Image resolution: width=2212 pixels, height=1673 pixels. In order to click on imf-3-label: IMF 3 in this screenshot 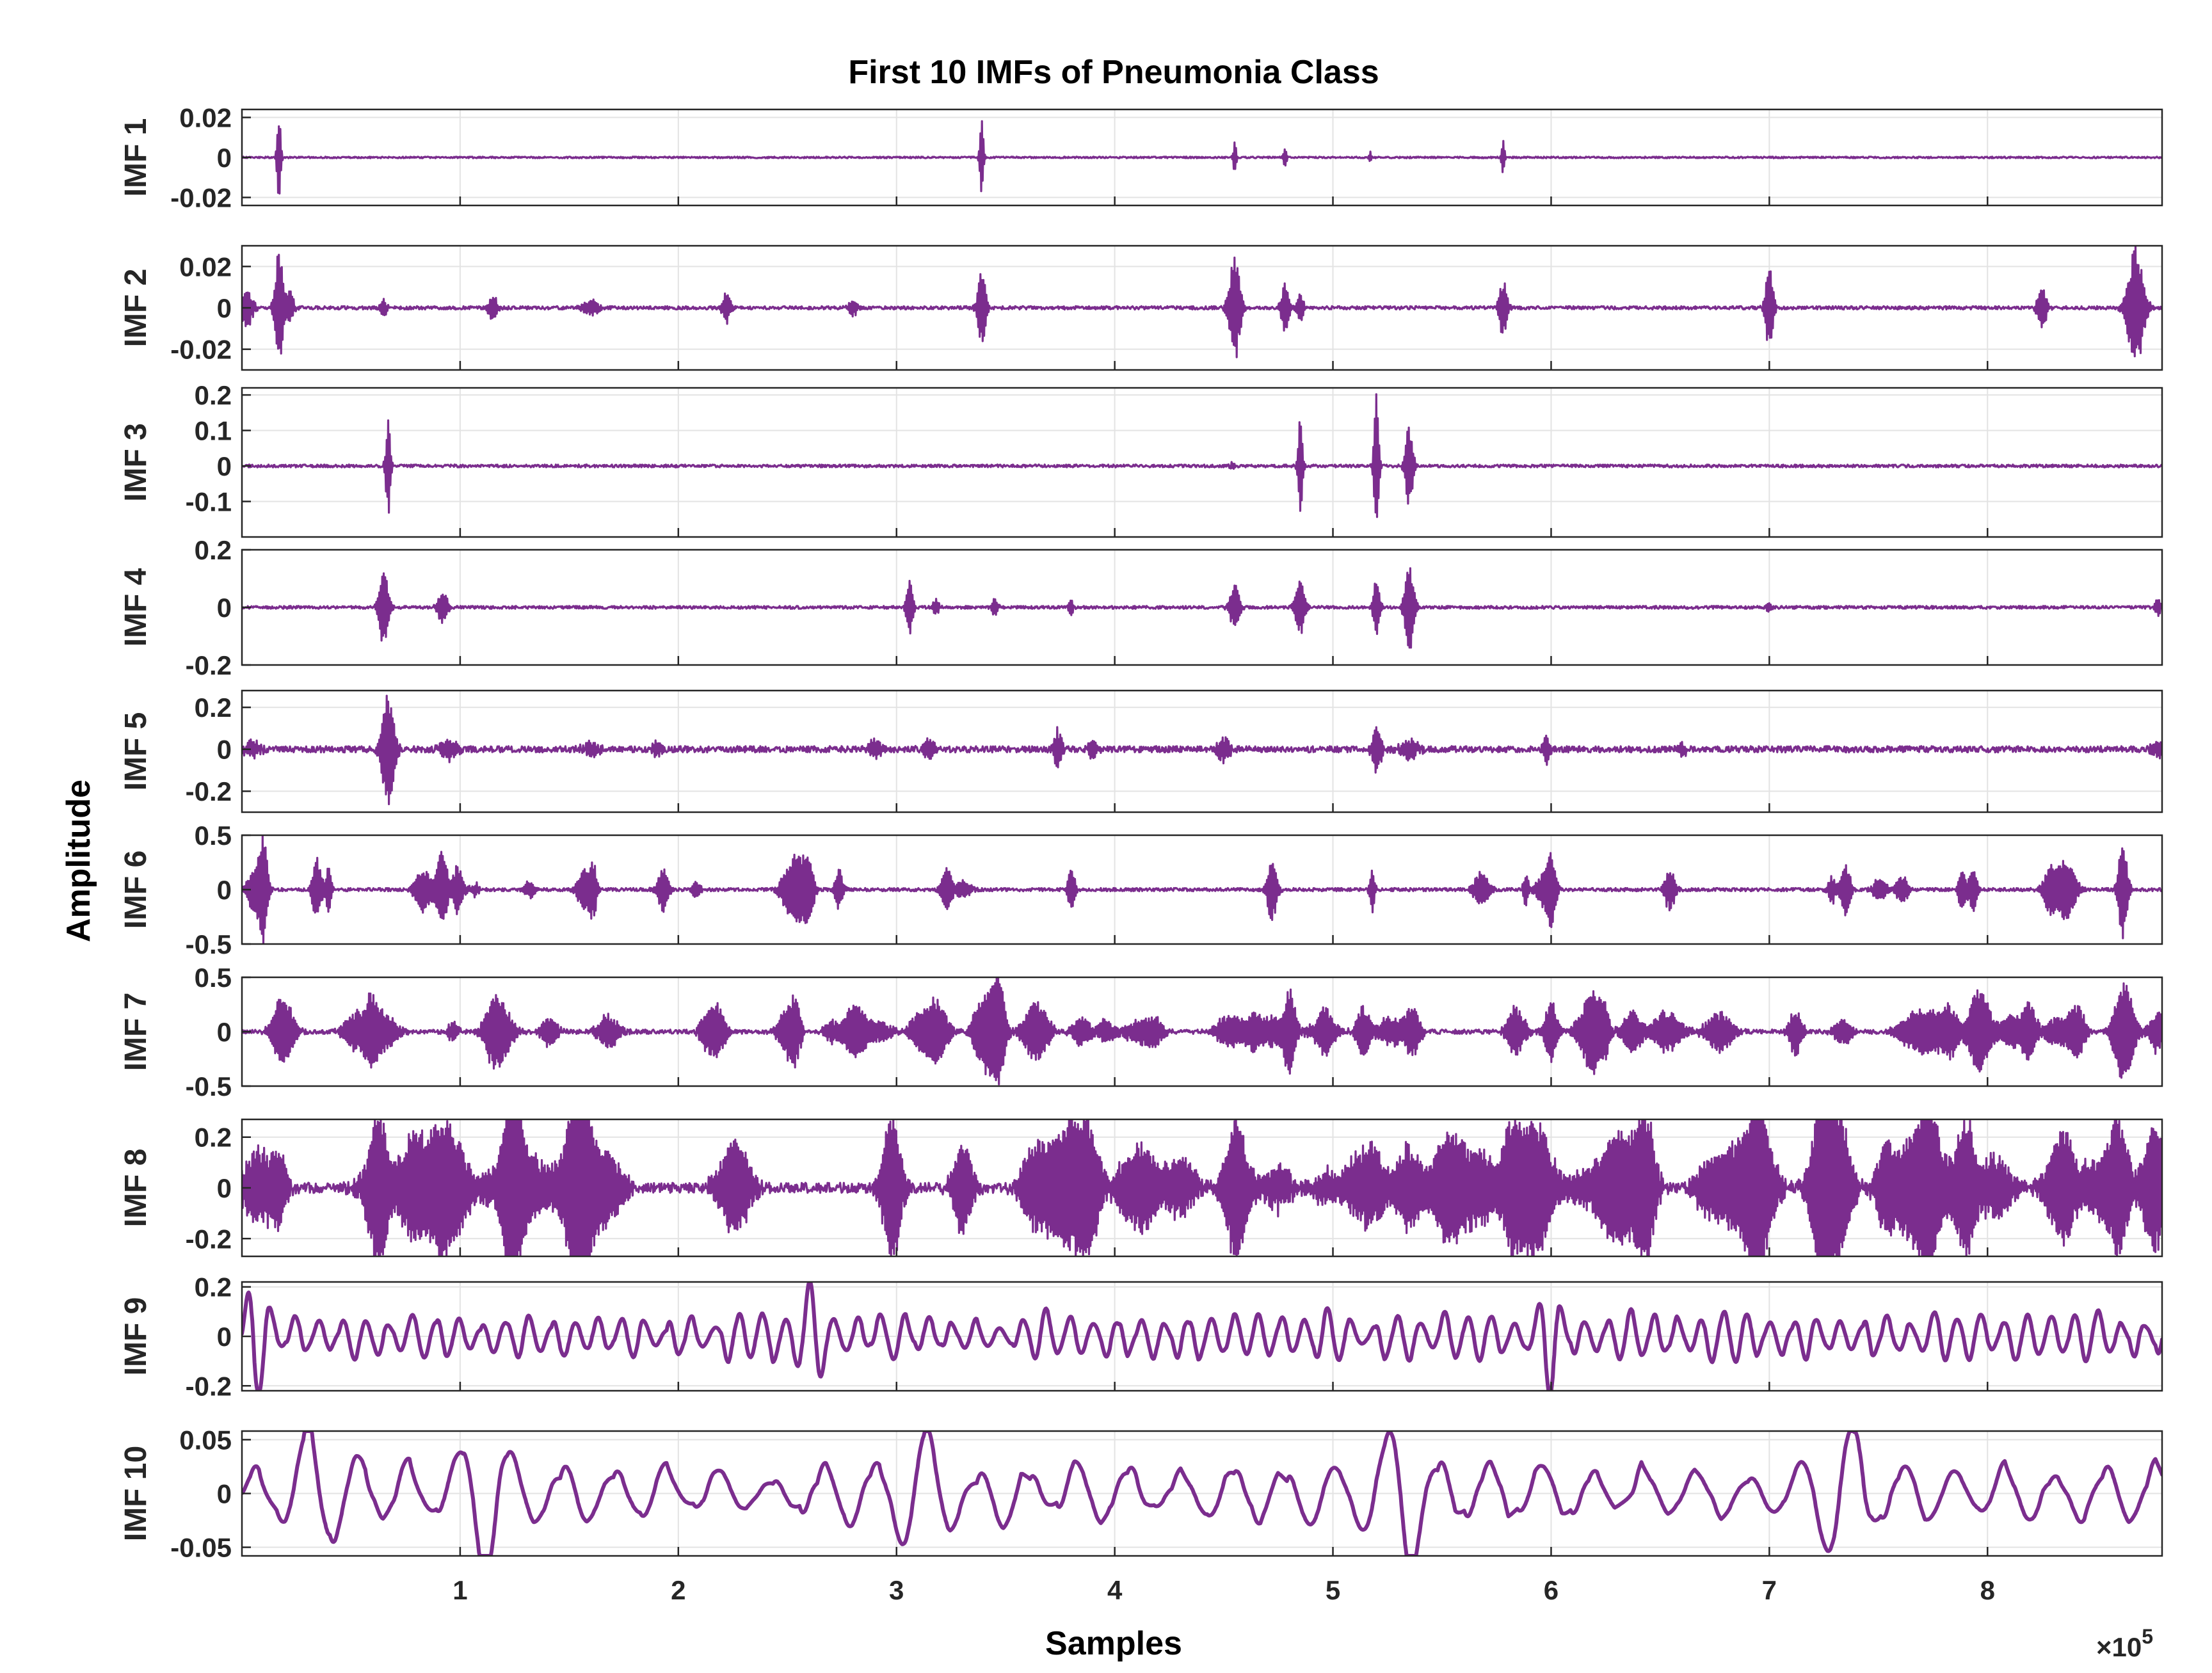, I will do `click(136, 462)`.